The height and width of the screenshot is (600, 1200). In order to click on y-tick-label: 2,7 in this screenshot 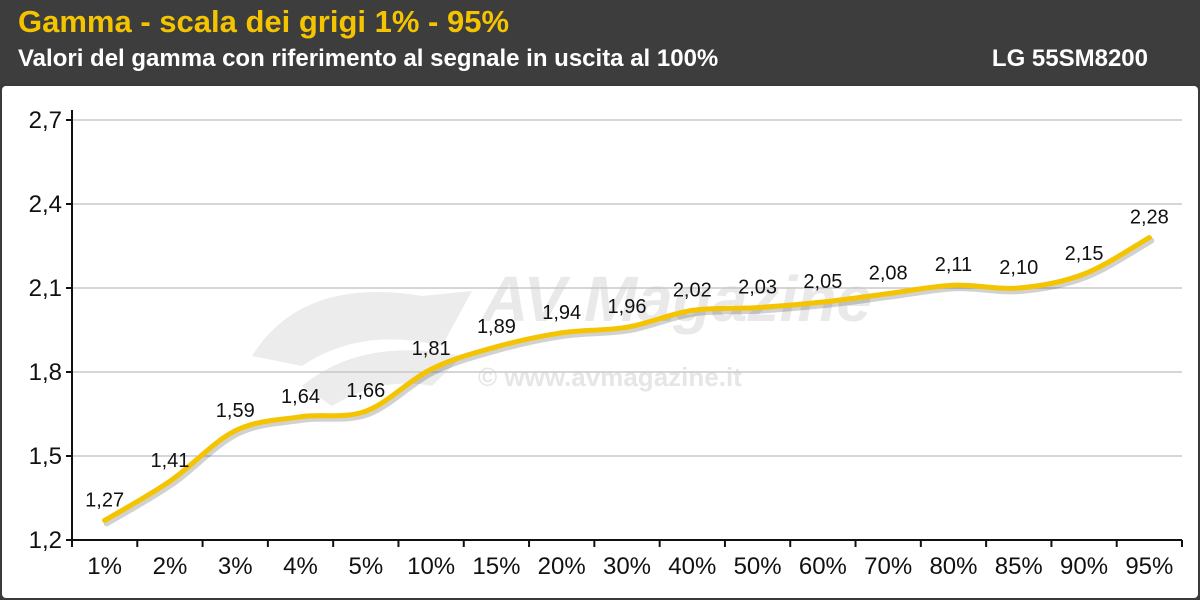, I will do `click(45, 120)`.